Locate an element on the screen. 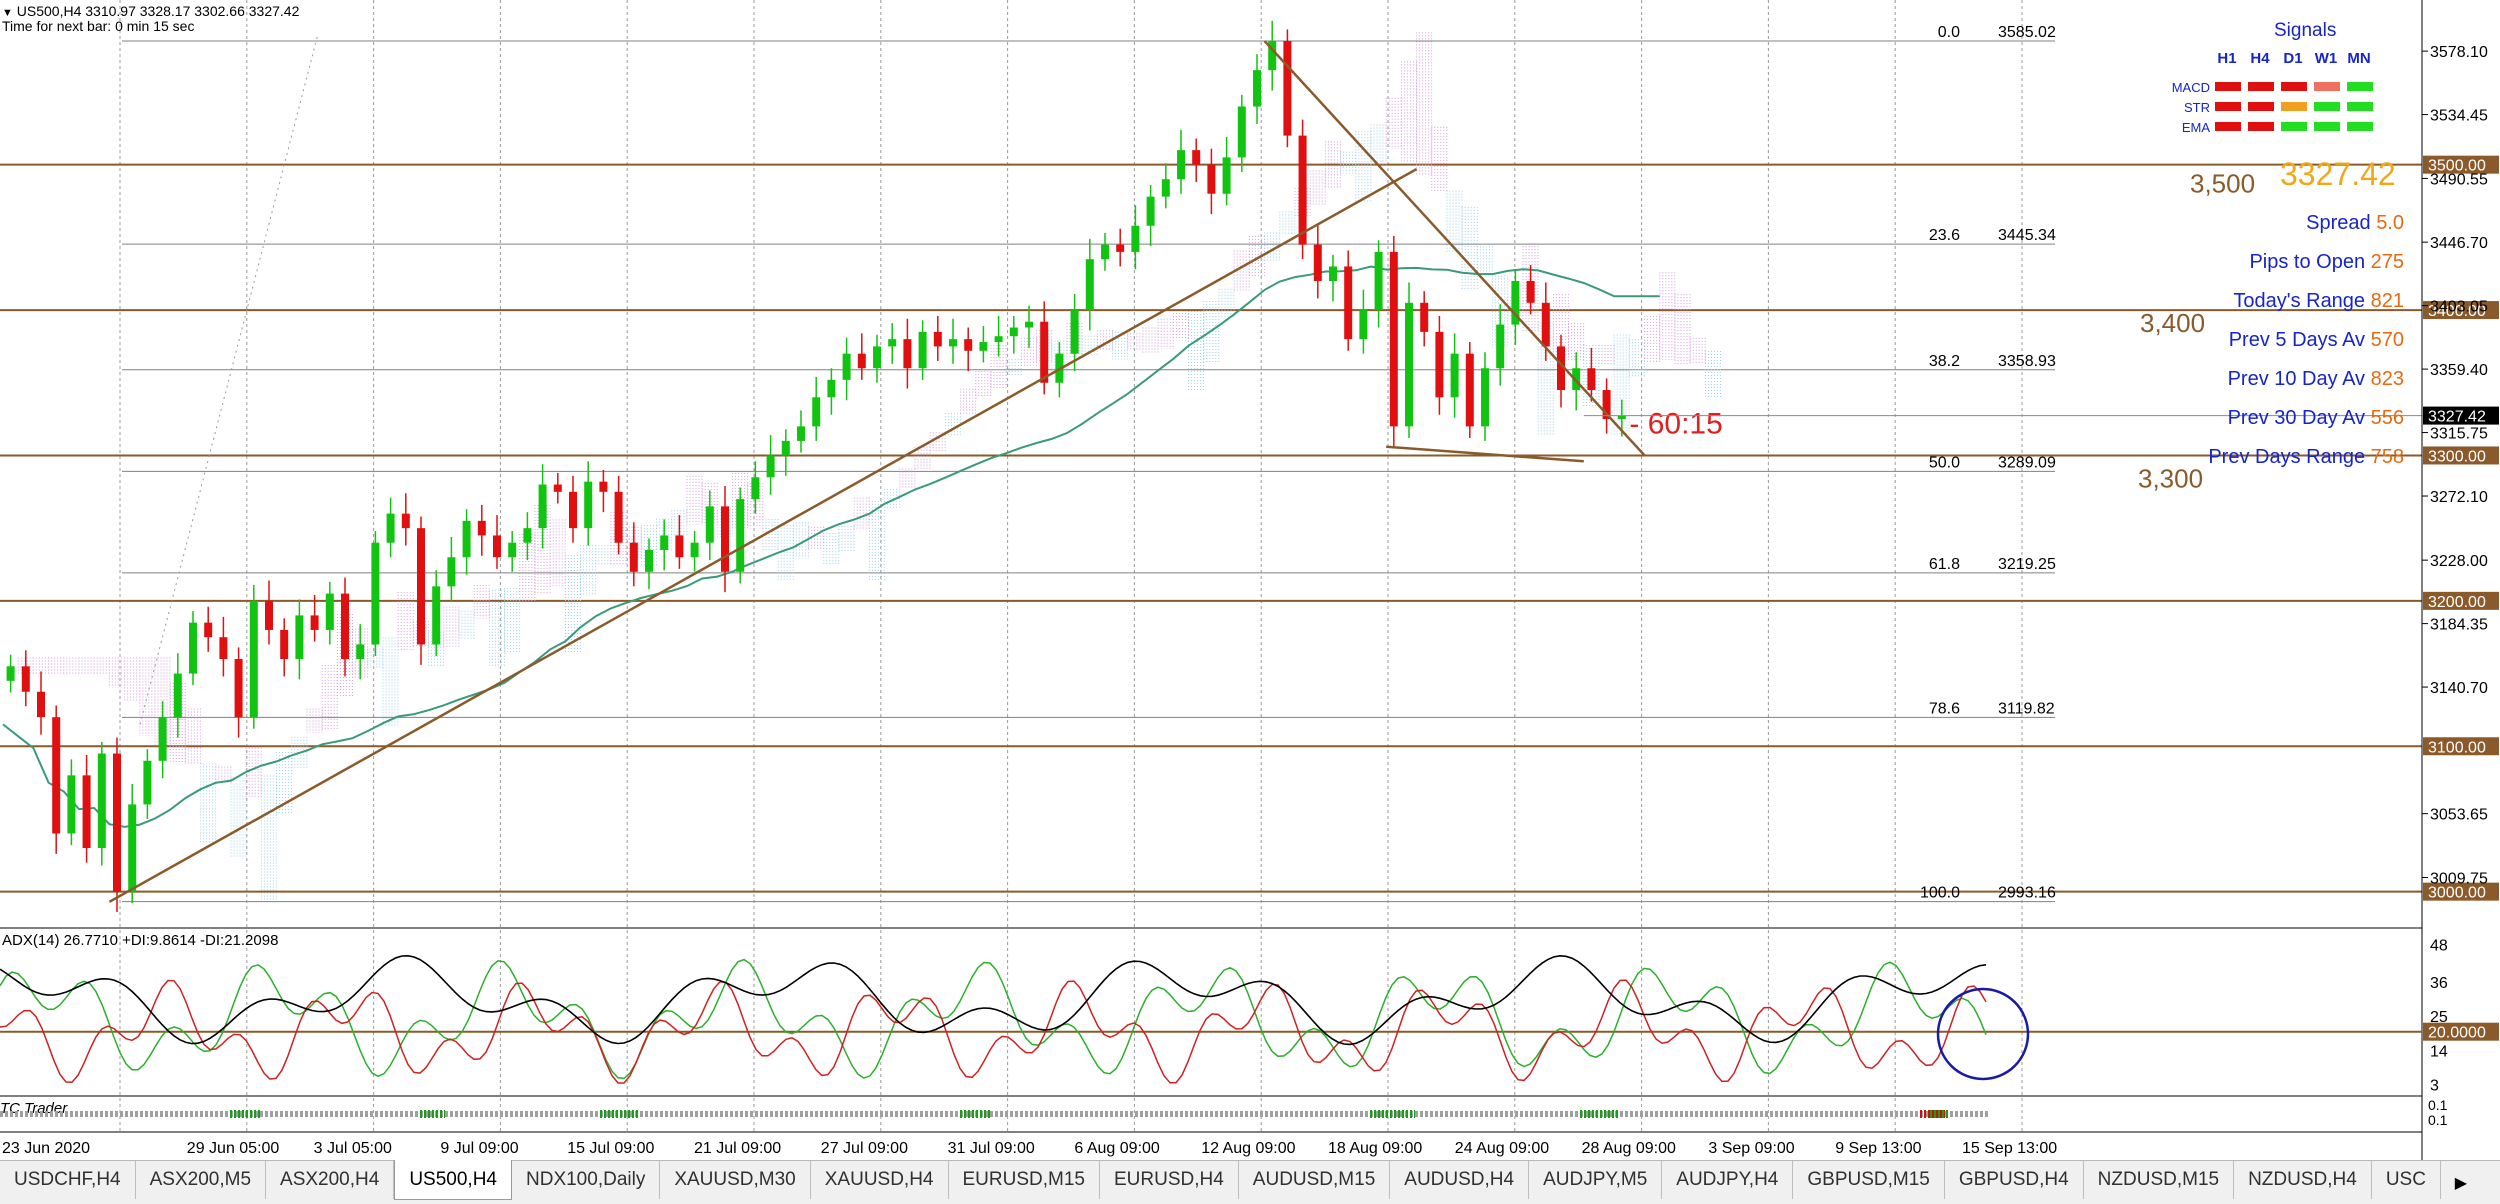 This screenshot has height=1204, width=2500. chart-tab: NZDUSD,H4 is located at coordinates (2303, 1180).